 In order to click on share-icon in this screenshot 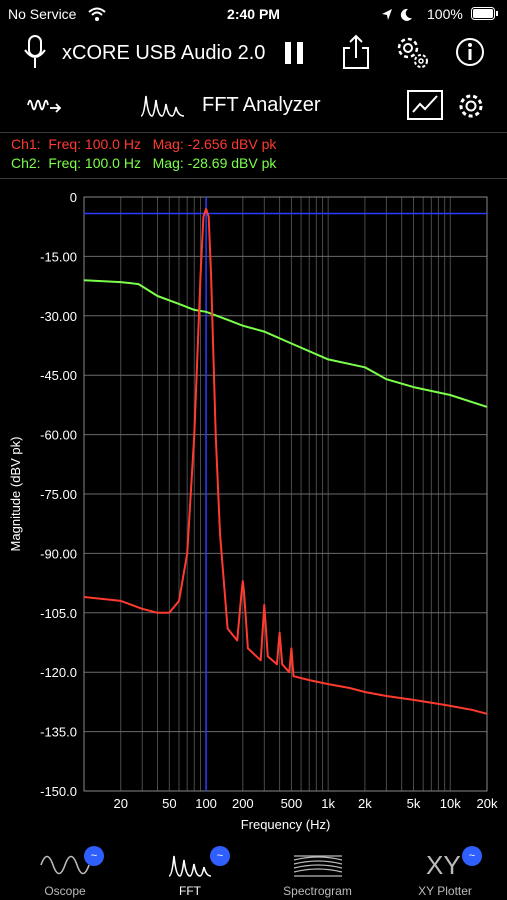, I will do `click(356, 52)`.